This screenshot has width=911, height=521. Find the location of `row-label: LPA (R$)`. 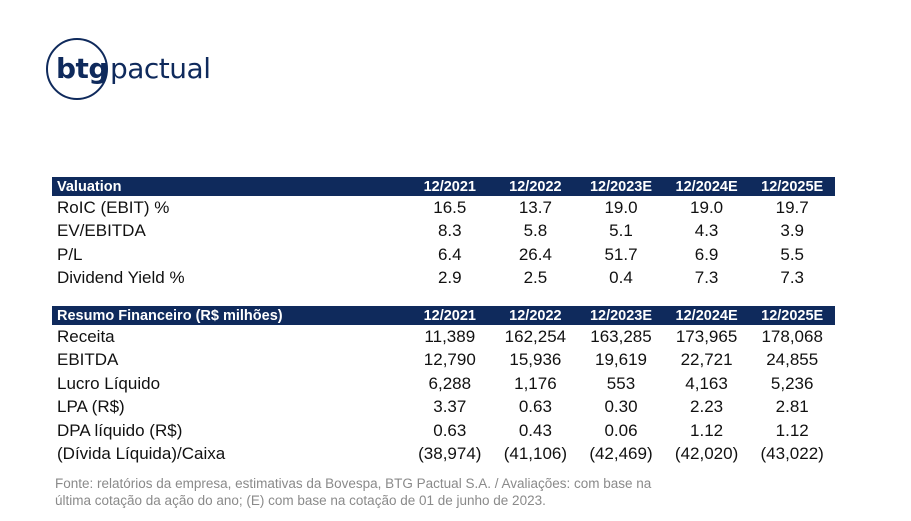

row-label: LPA (R$) is located at coordinates (91, 407).